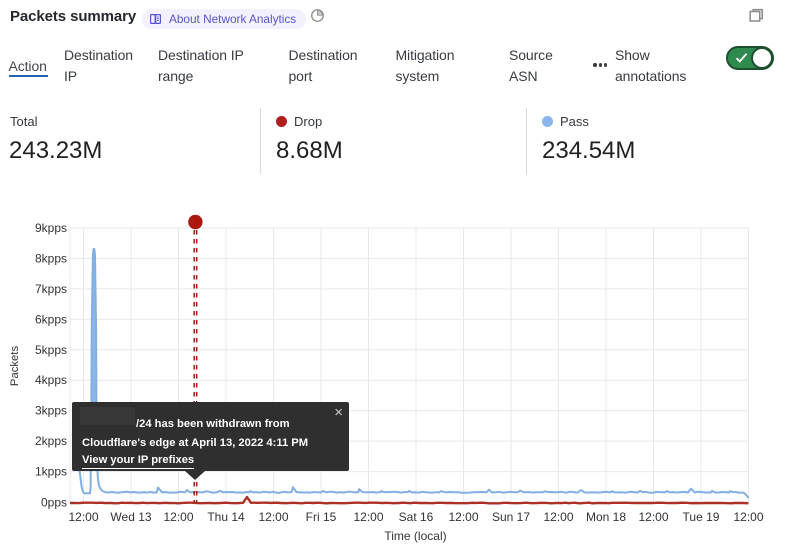 The width and height of the screenshot is (785, 555). I want to click on svg-text: Sun 17, so click(511, 517).